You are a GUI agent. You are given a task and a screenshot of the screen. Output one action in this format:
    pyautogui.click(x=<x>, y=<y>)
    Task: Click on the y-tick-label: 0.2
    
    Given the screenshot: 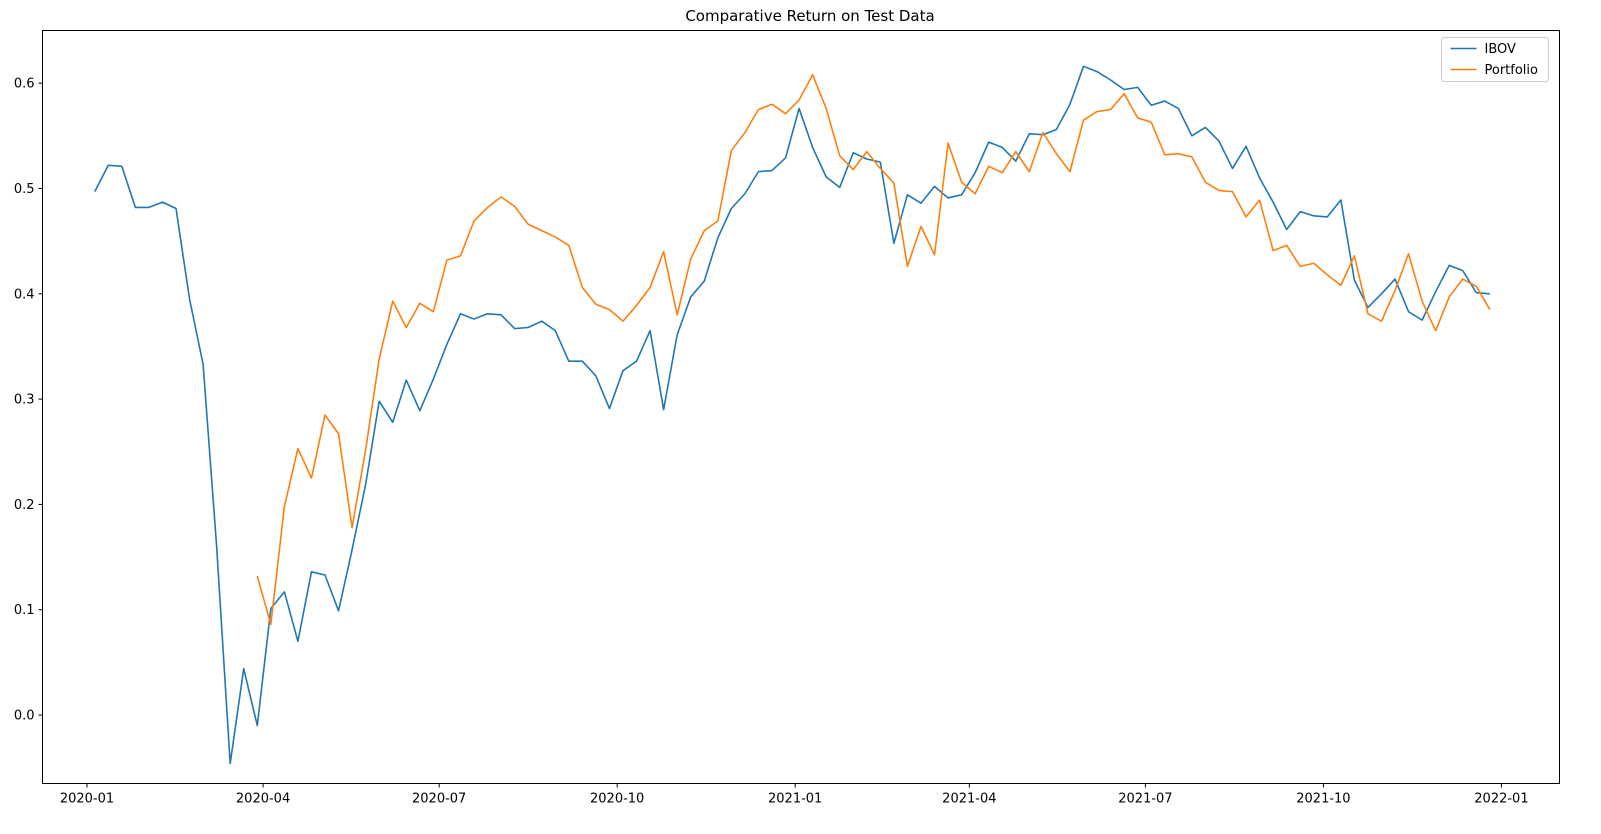 What is the action you would take?
    pyautogui.click(x=24, y=505)
    